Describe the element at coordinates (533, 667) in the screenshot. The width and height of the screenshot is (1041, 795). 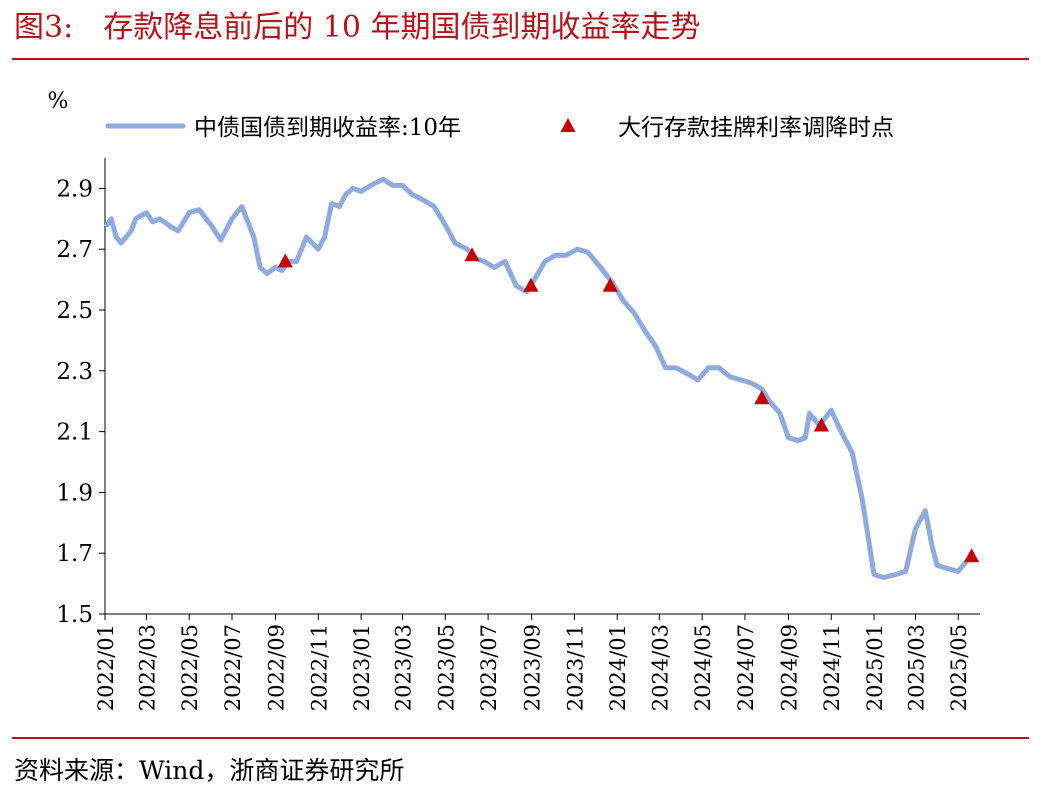
I see `x-tick-label: 2023/09` at that location.